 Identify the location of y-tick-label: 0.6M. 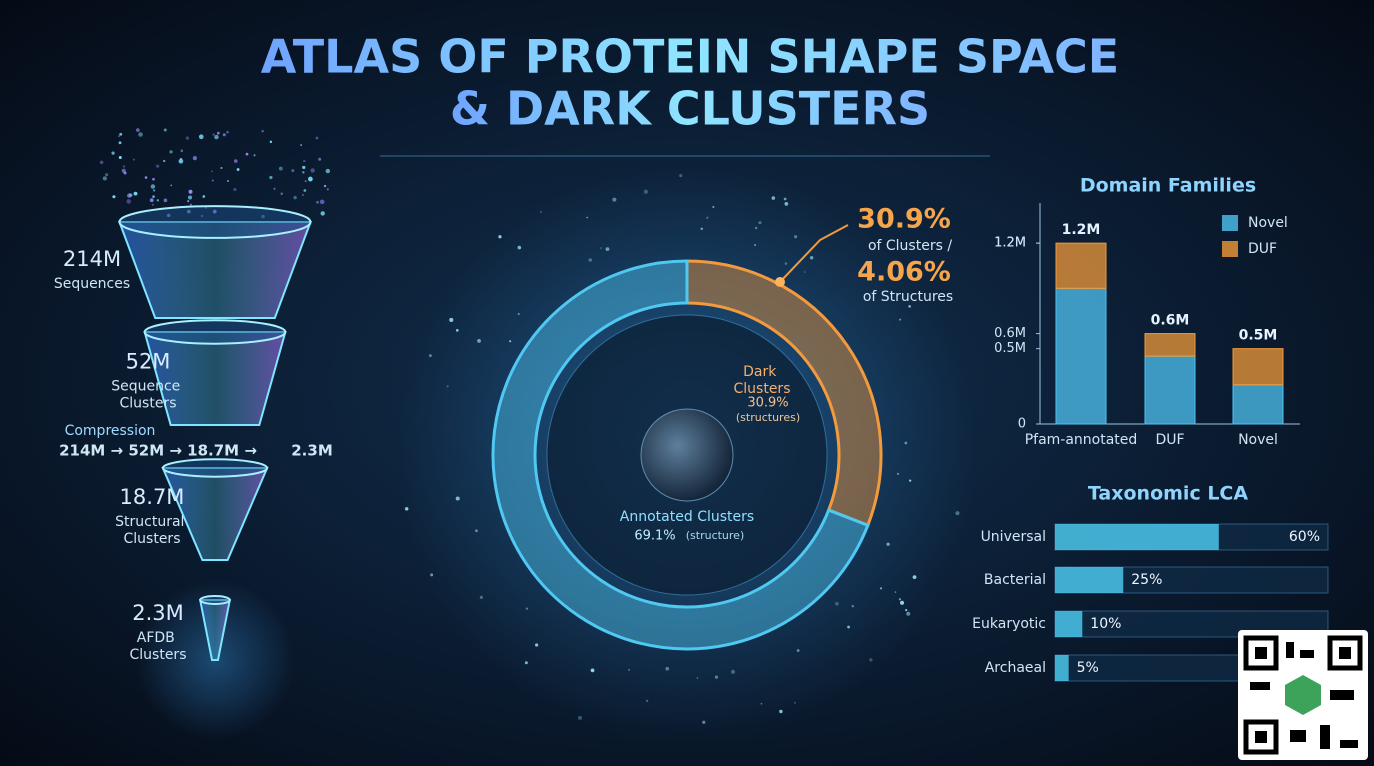
(1010, 333).